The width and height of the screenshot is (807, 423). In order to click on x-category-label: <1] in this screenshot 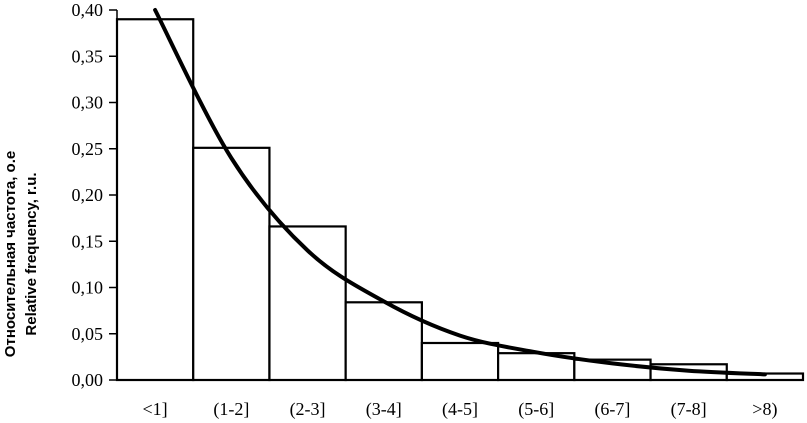, I will do `click(155, 409)`.